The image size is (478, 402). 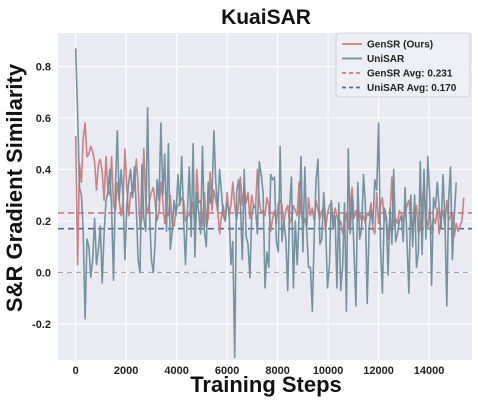 I want to click on x-tick-label: 12000, so click(x=378, y=371).